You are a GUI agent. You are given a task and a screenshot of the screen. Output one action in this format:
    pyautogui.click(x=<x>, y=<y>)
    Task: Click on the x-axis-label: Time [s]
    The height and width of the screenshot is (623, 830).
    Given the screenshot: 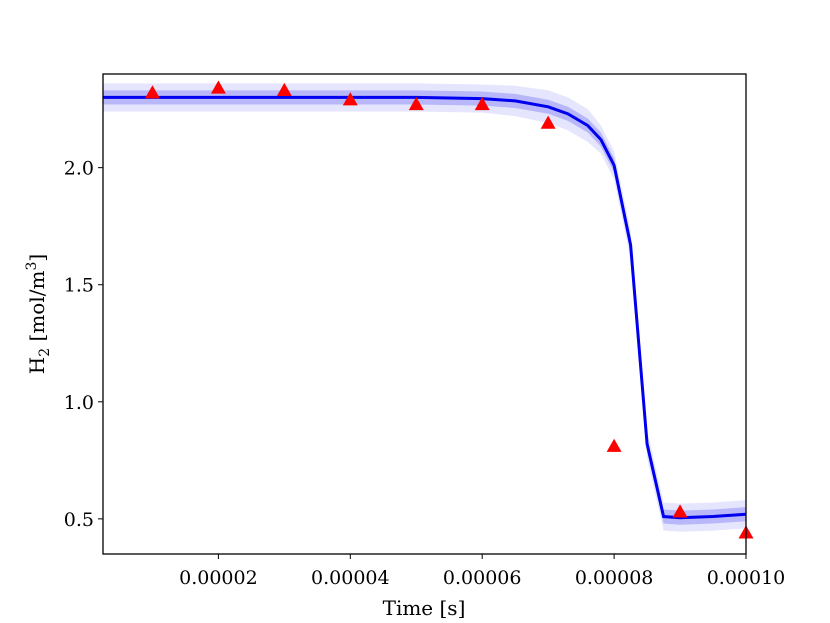 What is the action you would take?
    pyautogui.click(x=424, y=608)
    